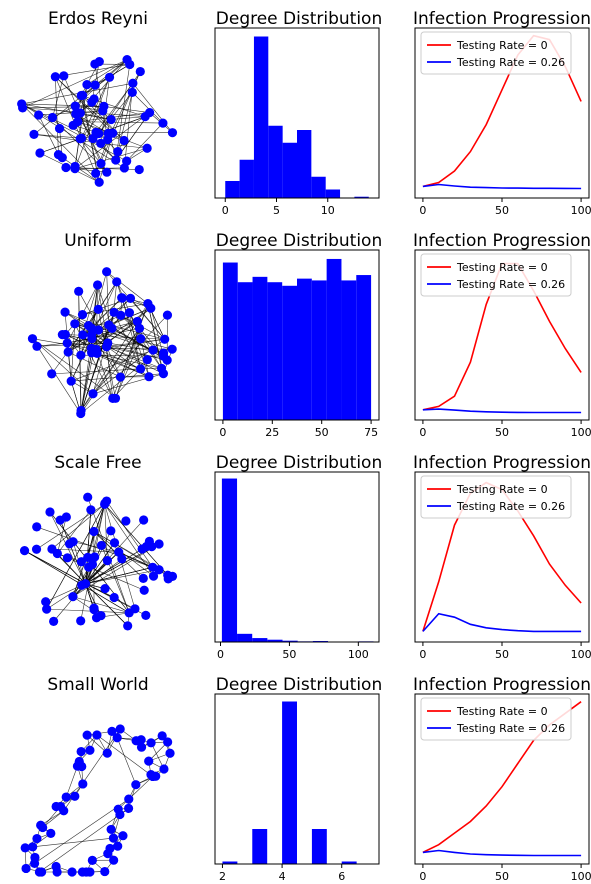  Describe the element at coordinates (328, 210) in the screenshot. I see `x-tick-label: 10` at that location.